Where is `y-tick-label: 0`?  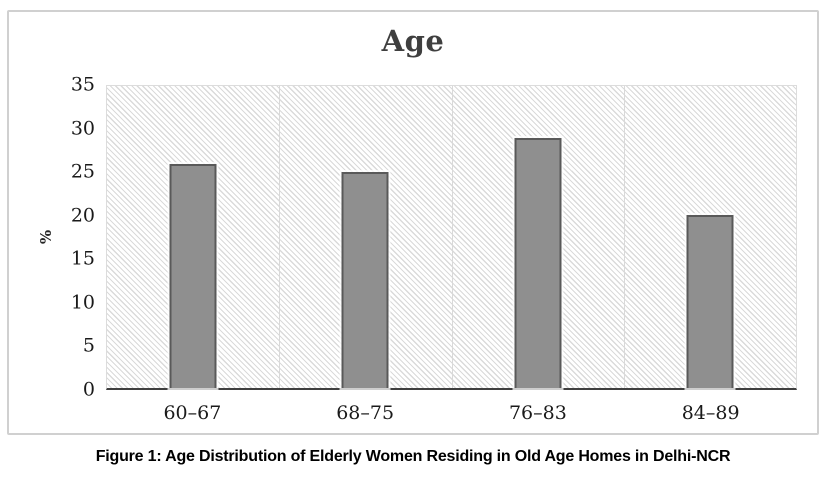 y-tick-label: 0 is located at coordinates (88, 389).